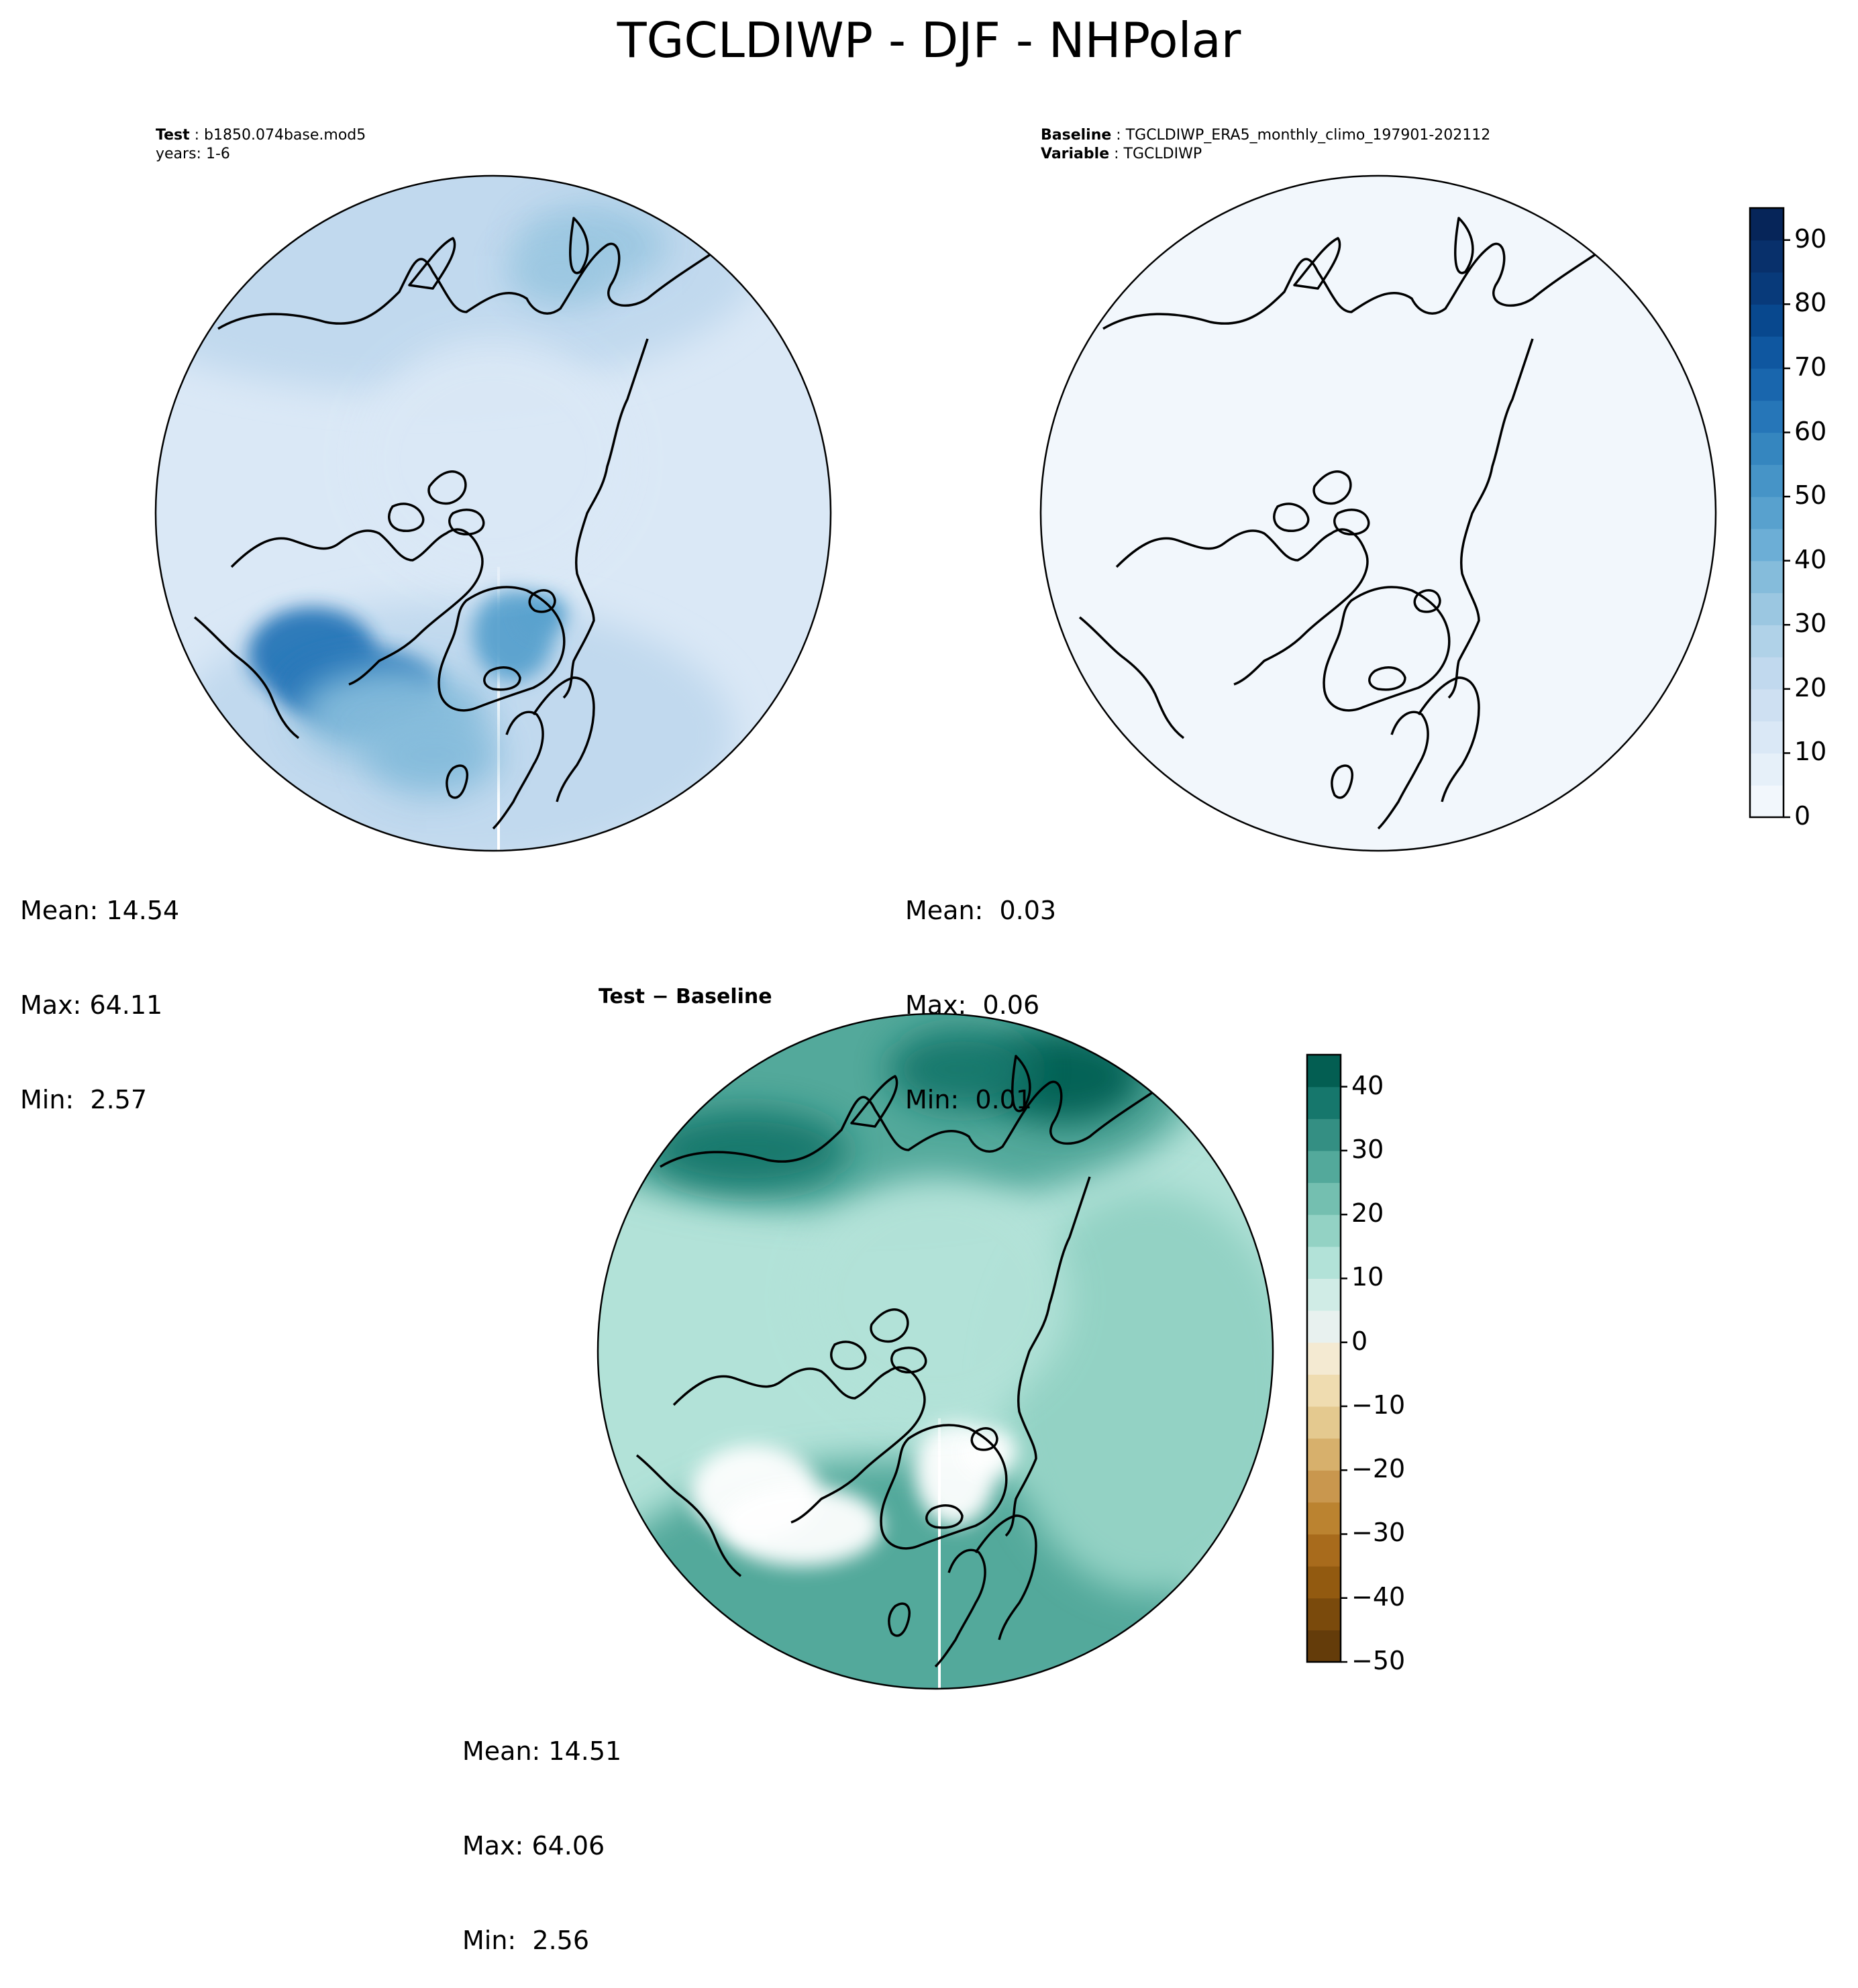 This screenshot has width=1858, height=1988. I want to click on base-map-background, so click(1378, 513).